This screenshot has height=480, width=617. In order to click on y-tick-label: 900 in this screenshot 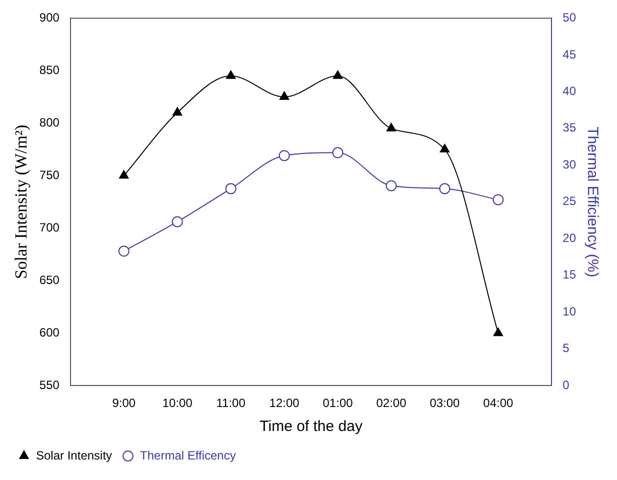, I will do `click(49, 17)`.